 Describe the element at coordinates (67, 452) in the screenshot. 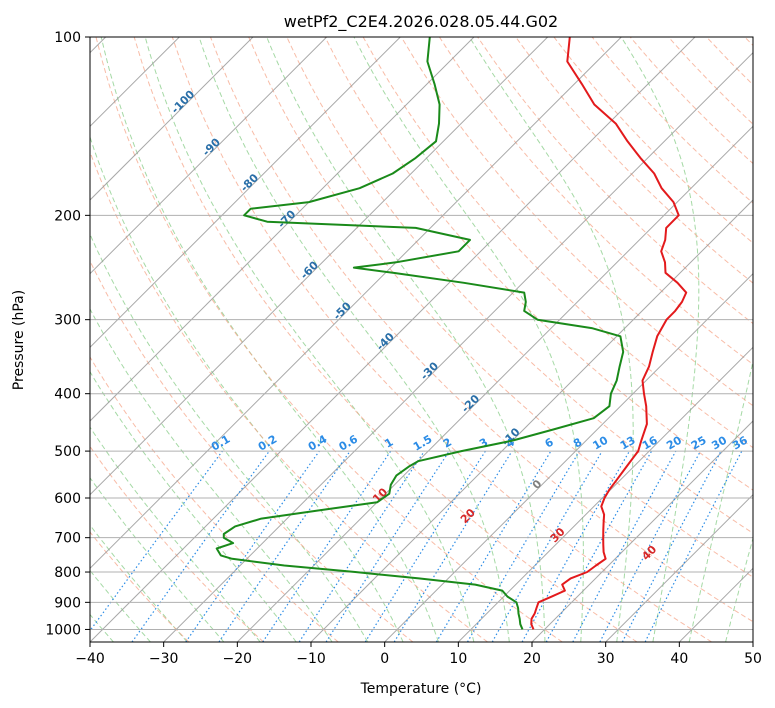

I see `y-tick-label: 500` at that location.